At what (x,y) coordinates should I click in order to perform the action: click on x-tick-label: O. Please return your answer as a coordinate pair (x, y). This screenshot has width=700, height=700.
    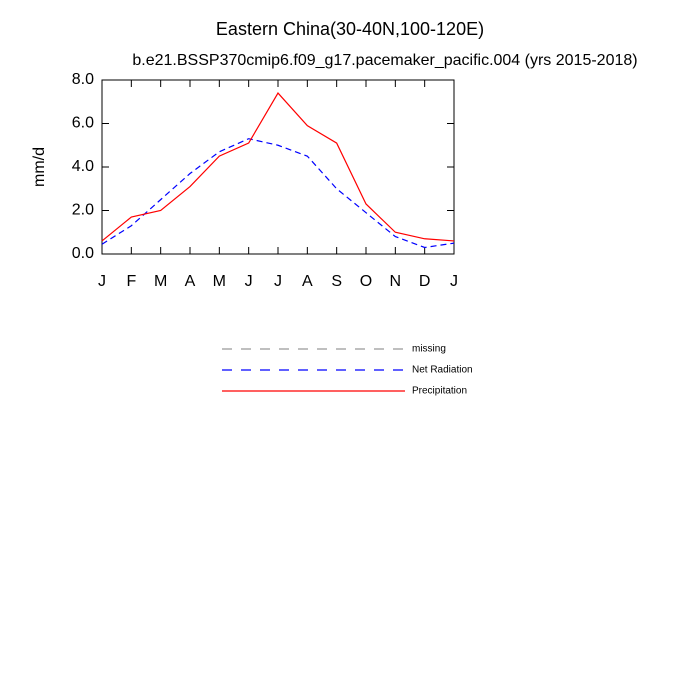
    Looking at the image, I should click on (366, 281).